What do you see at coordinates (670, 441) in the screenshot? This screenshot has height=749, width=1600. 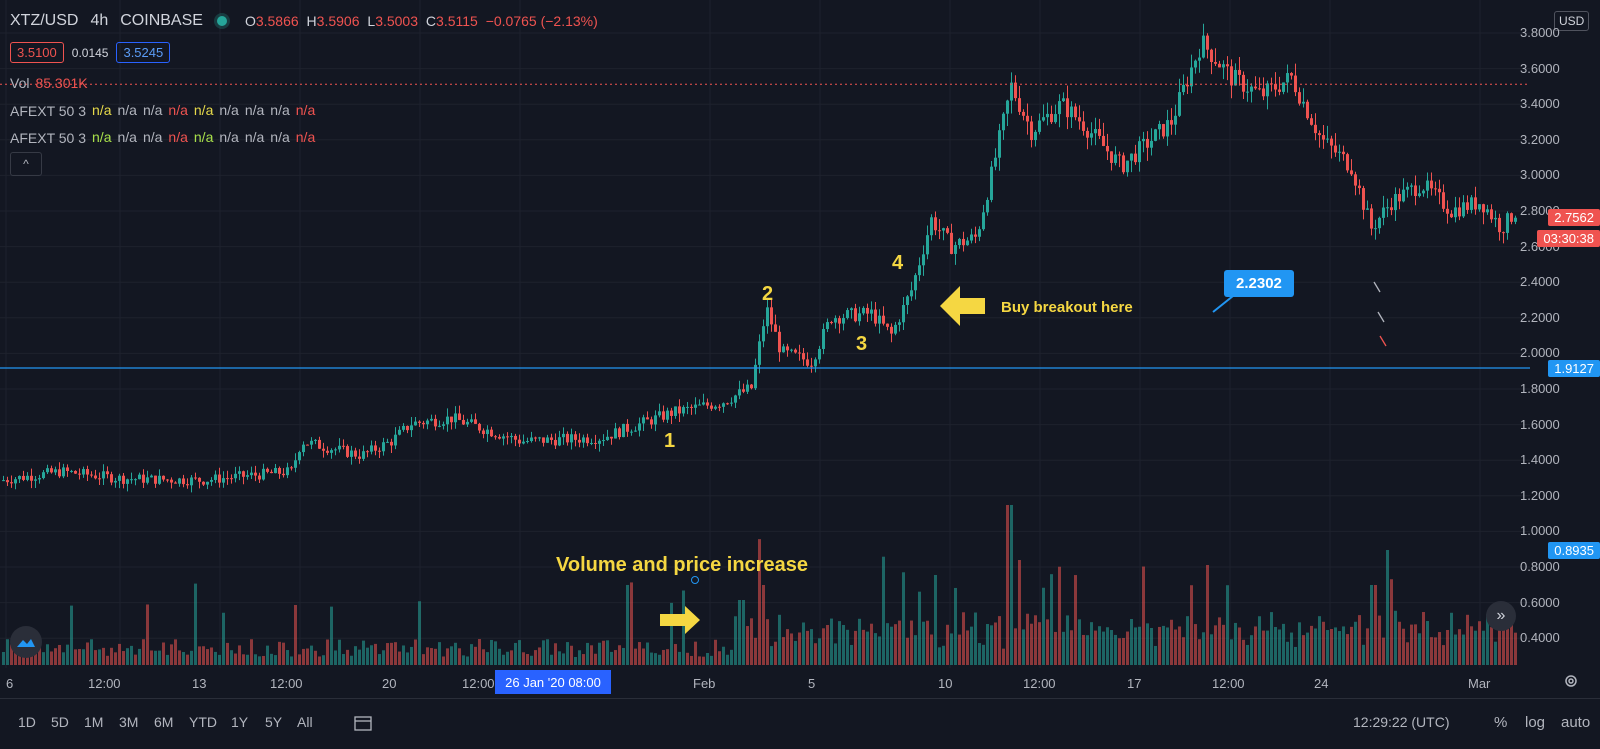 I see `wave-label-1: 1` at bounding box center [670, 441].